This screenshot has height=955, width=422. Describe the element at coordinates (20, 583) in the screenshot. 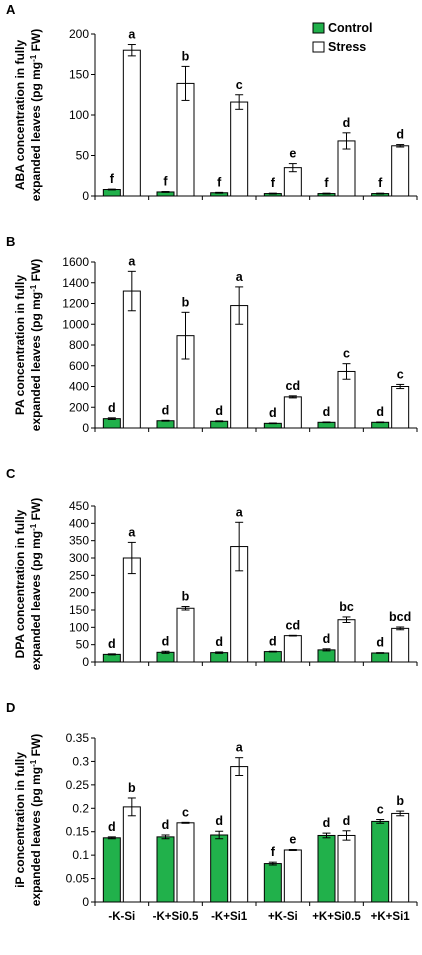

I see `y-axis-title-line1: DPA concentration in fully` at that location.